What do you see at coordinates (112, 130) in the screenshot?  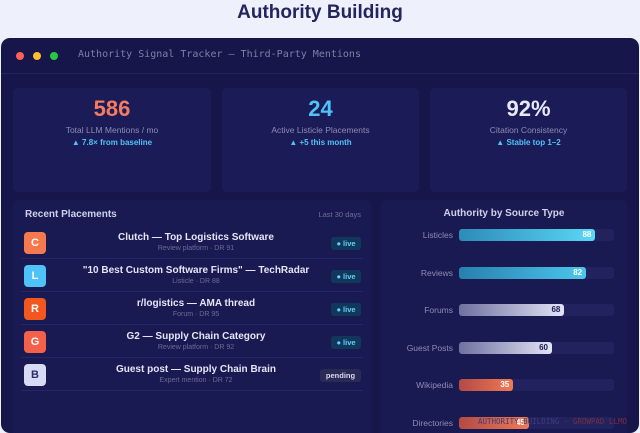 I see `kpi-label: Total LLM Mentions / mo` at bounding box center [112, 130].